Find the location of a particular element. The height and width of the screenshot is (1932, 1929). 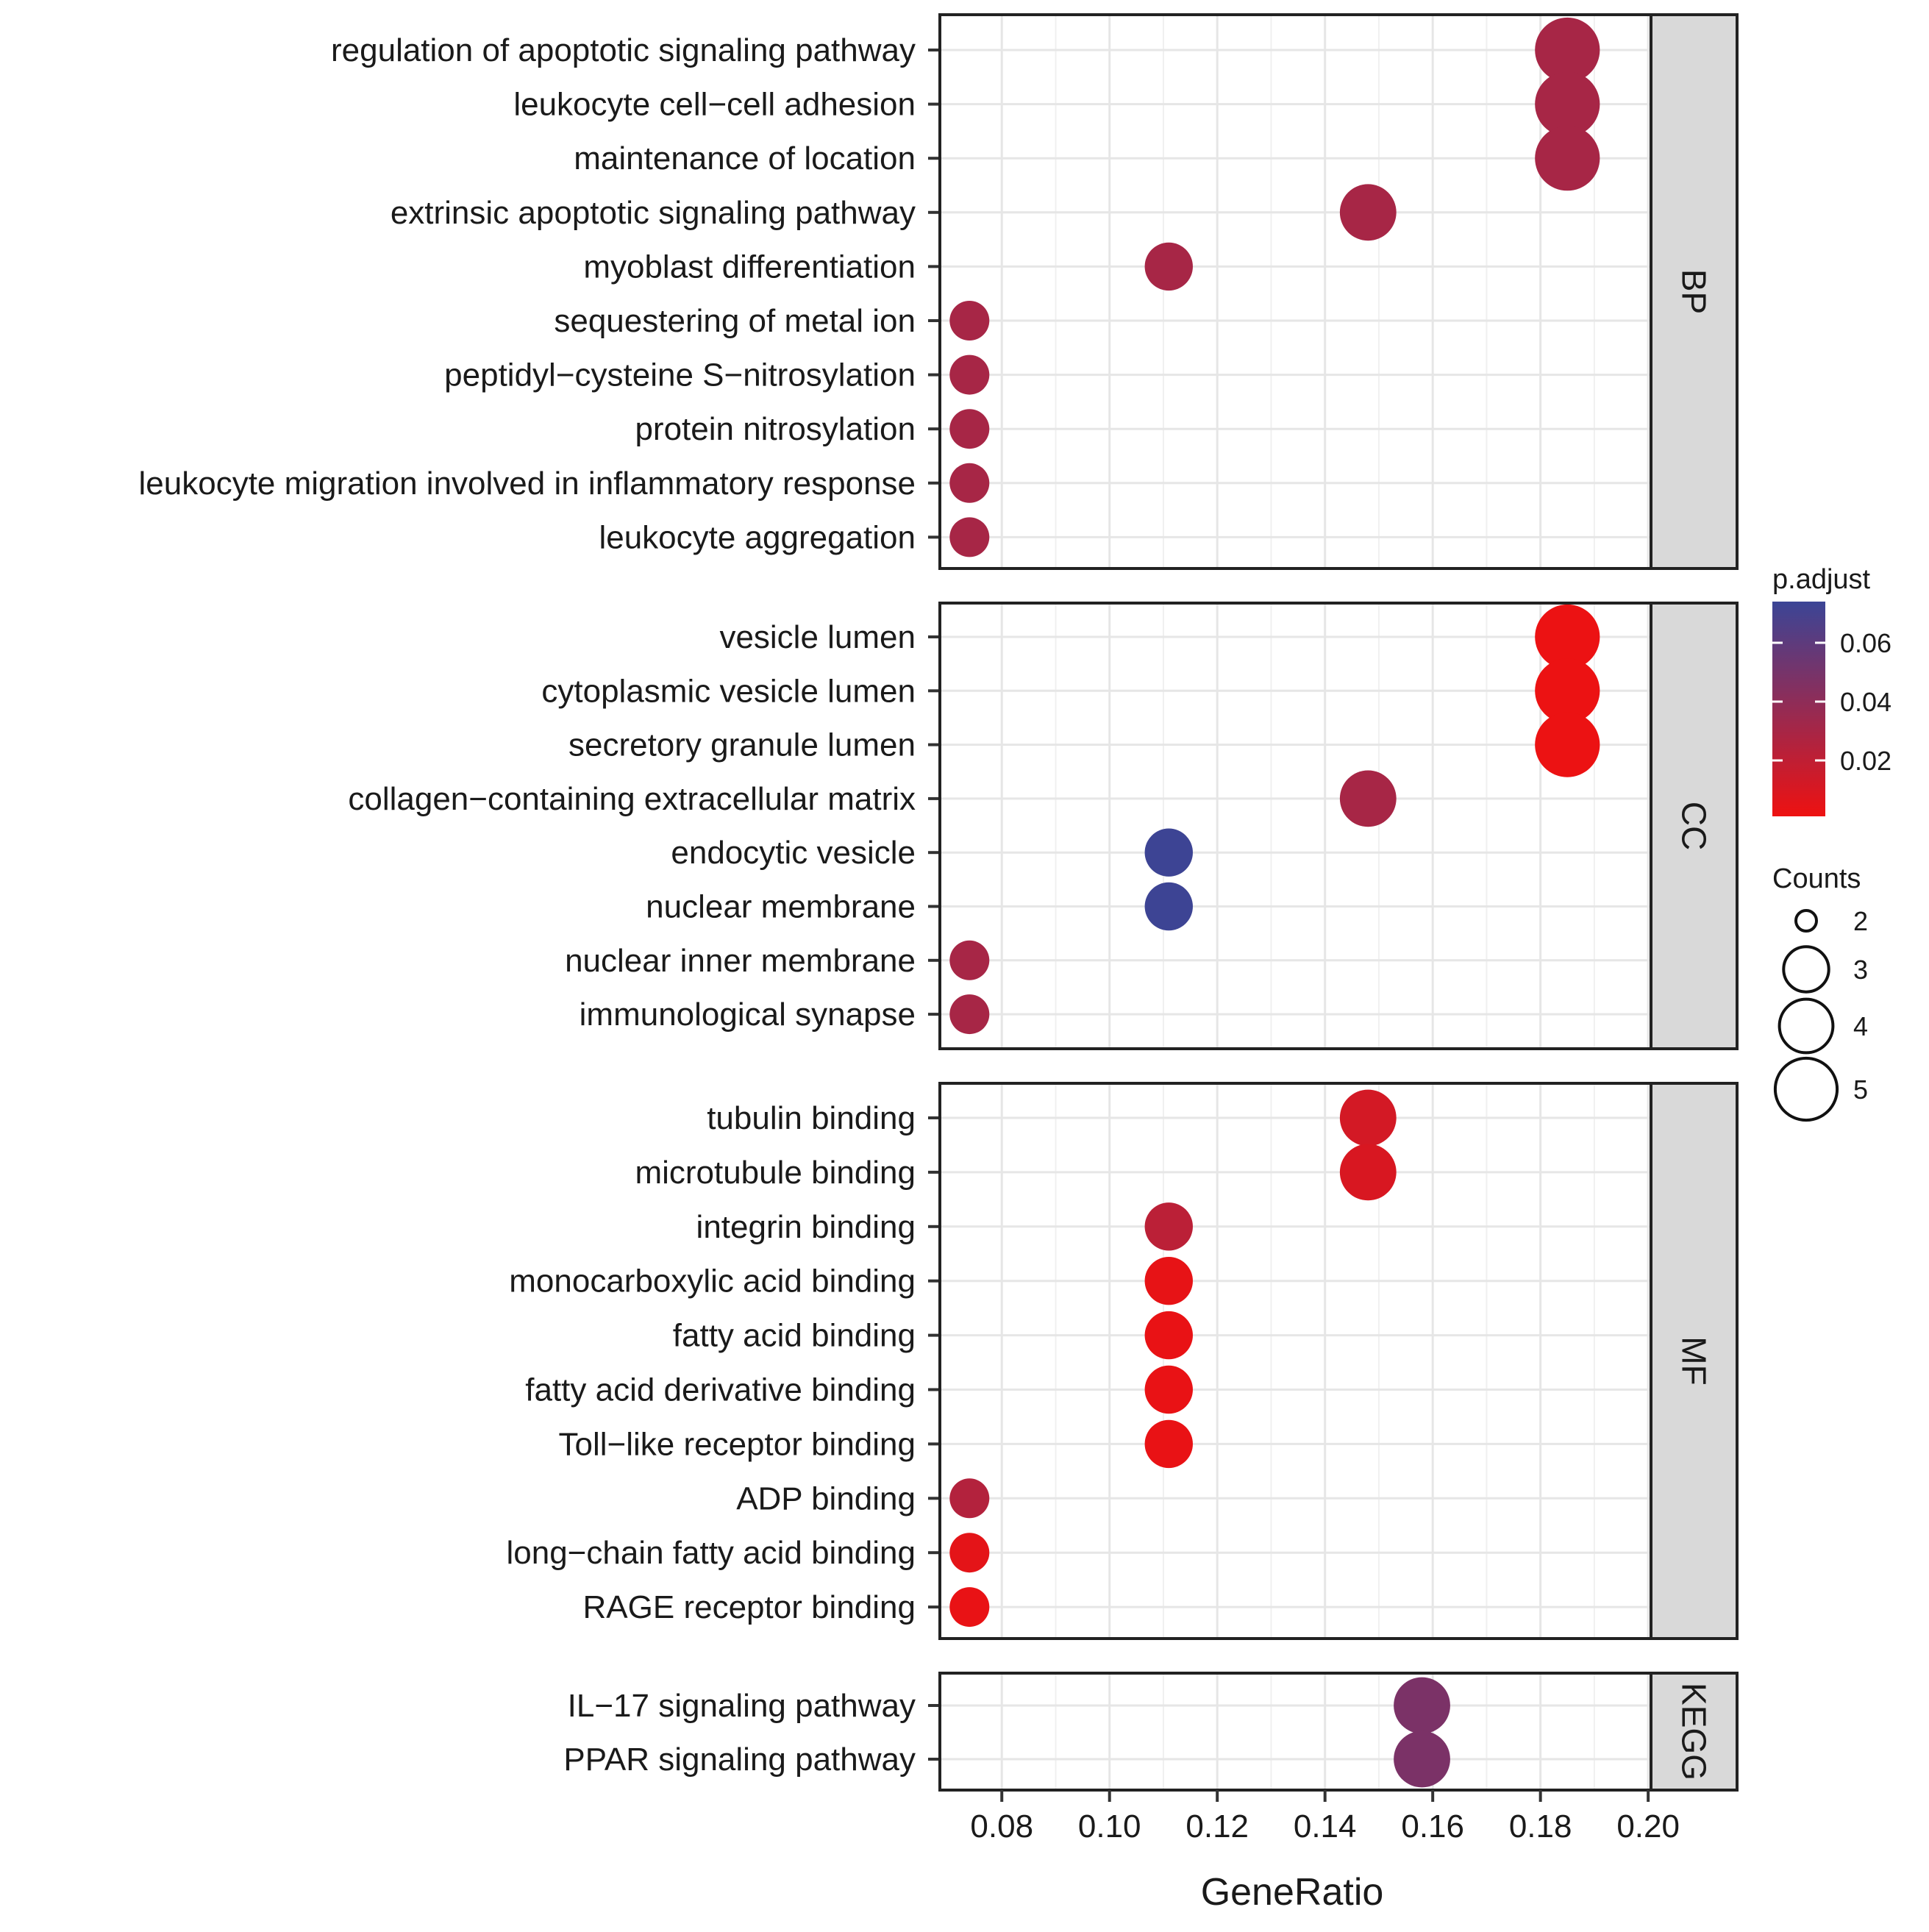

facet-strip-label: KEGG is located at coordinates (1695, 1731).